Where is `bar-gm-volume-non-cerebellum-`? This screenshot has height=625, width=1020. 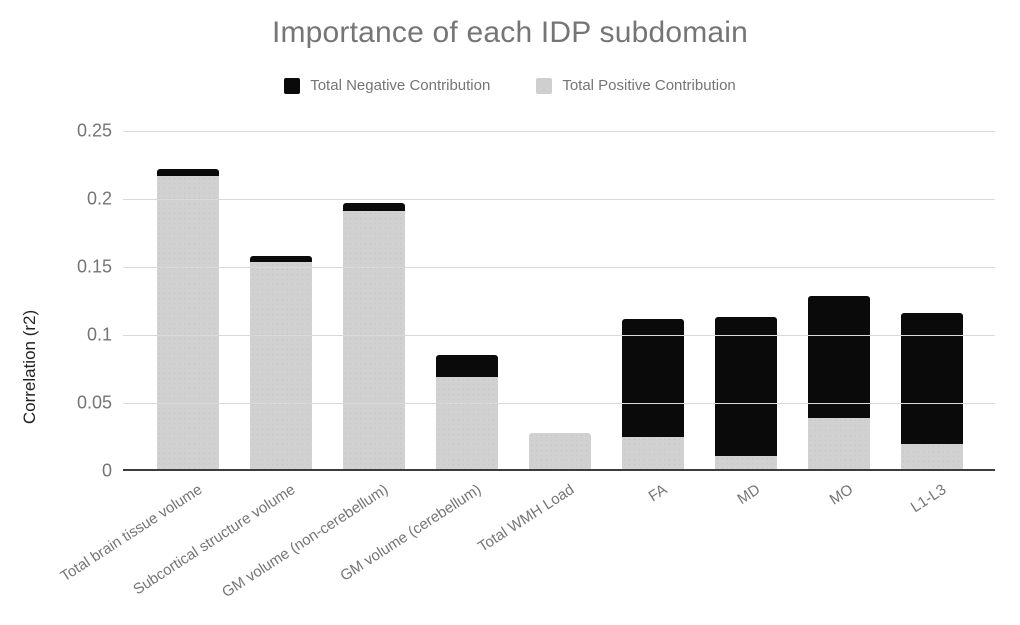 bar-gm-volume-non-cerebellum- is located at coordinates (373, 337).